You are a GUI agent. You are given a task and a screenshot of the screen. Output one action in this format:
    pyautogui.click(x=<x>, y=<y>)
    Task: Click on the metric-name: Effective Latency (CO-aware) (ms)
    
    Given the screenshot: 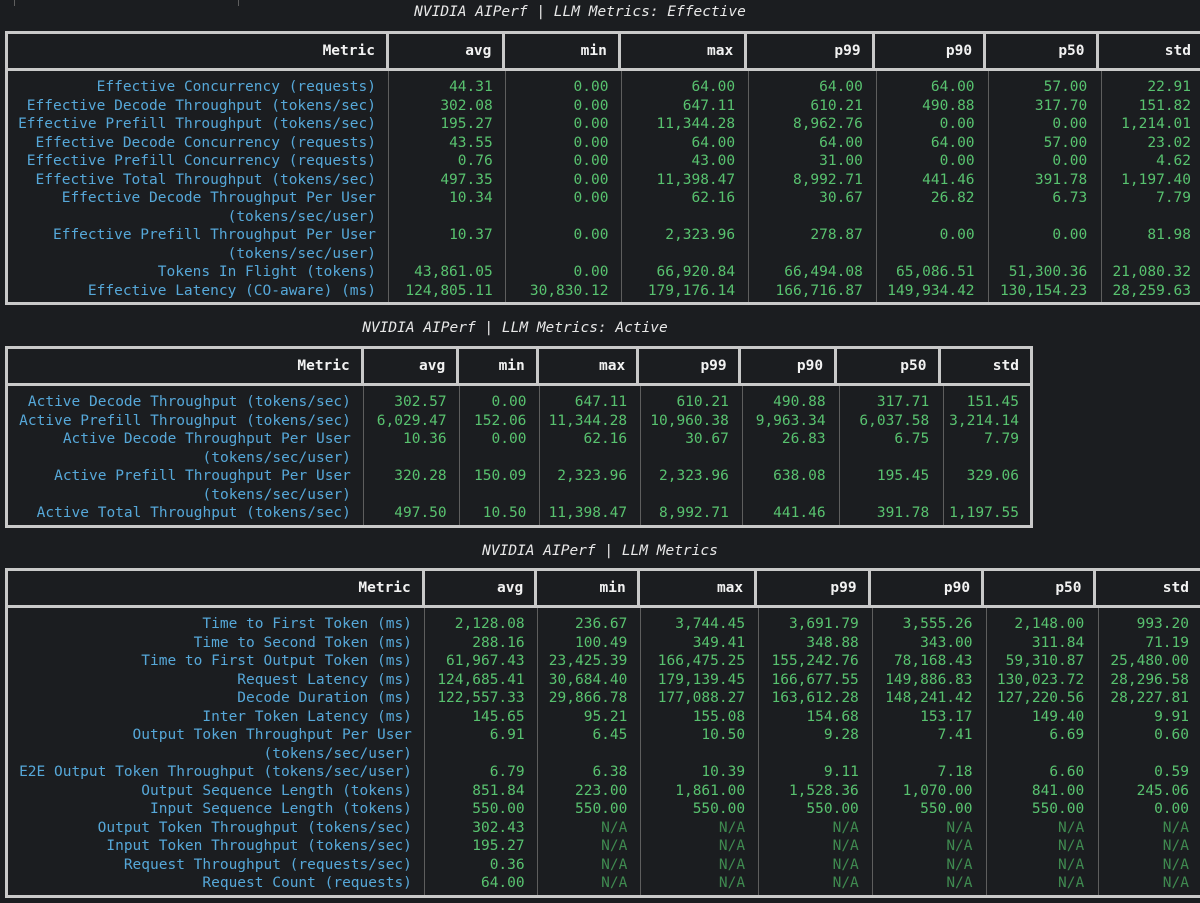 What is the action you would take?
    pyautogui.click(x=197, y=291)
    